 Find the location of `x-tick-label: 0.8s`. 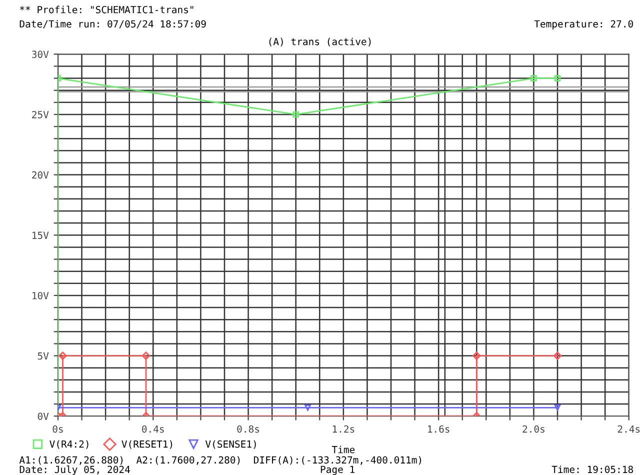

x-tick-label: 0.8s is located at coordinates (248, 429).